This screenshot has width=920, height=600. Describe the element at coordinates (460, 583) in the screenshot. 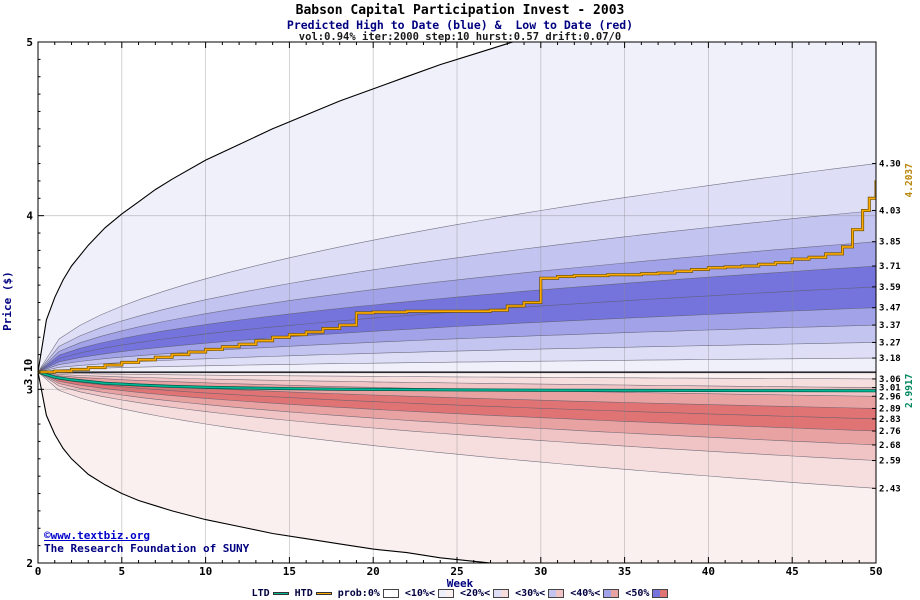

I see `x-axis-label: Week` at that location.